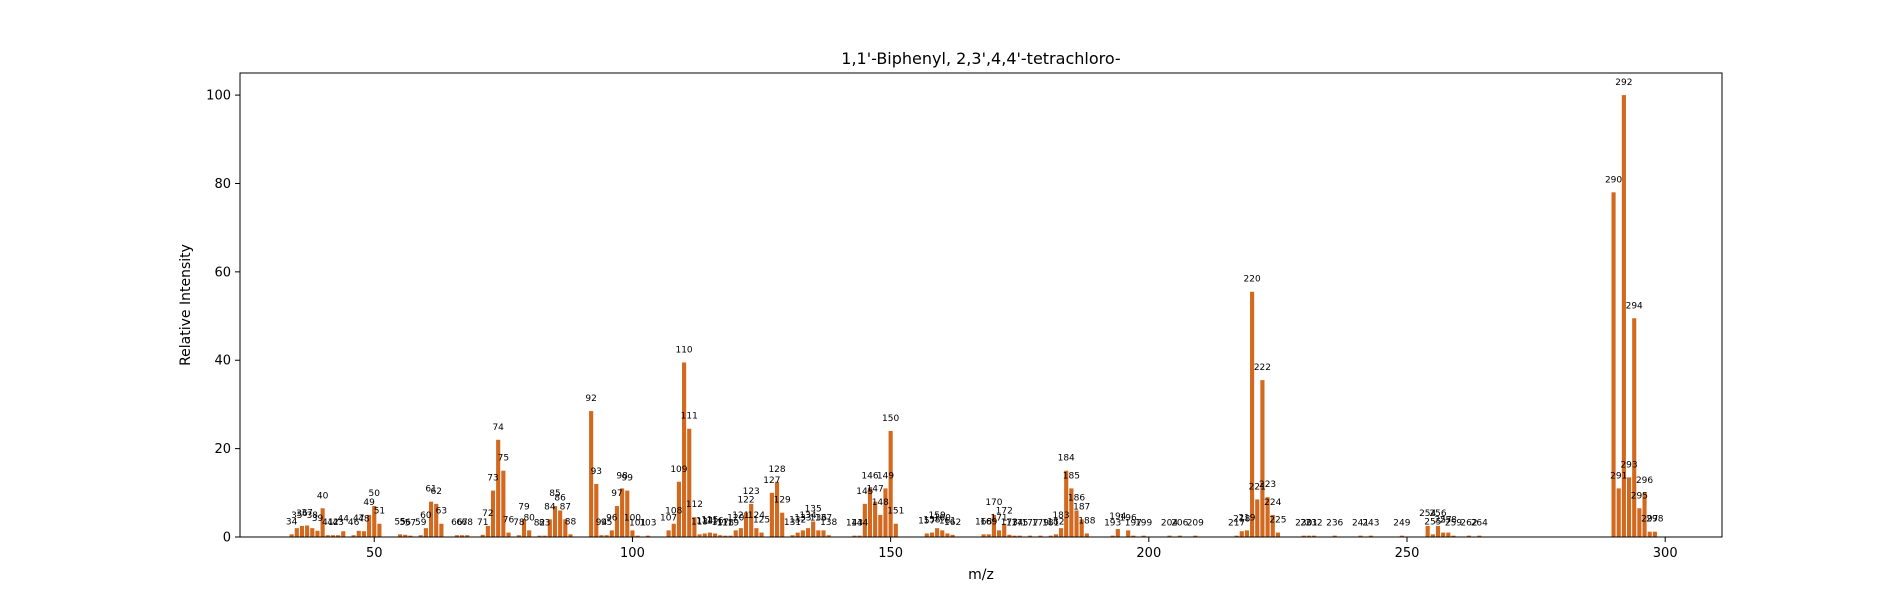 This screenshot has width=1900, height=600. I want to click on peak-label: 236, so click(1334, 524).